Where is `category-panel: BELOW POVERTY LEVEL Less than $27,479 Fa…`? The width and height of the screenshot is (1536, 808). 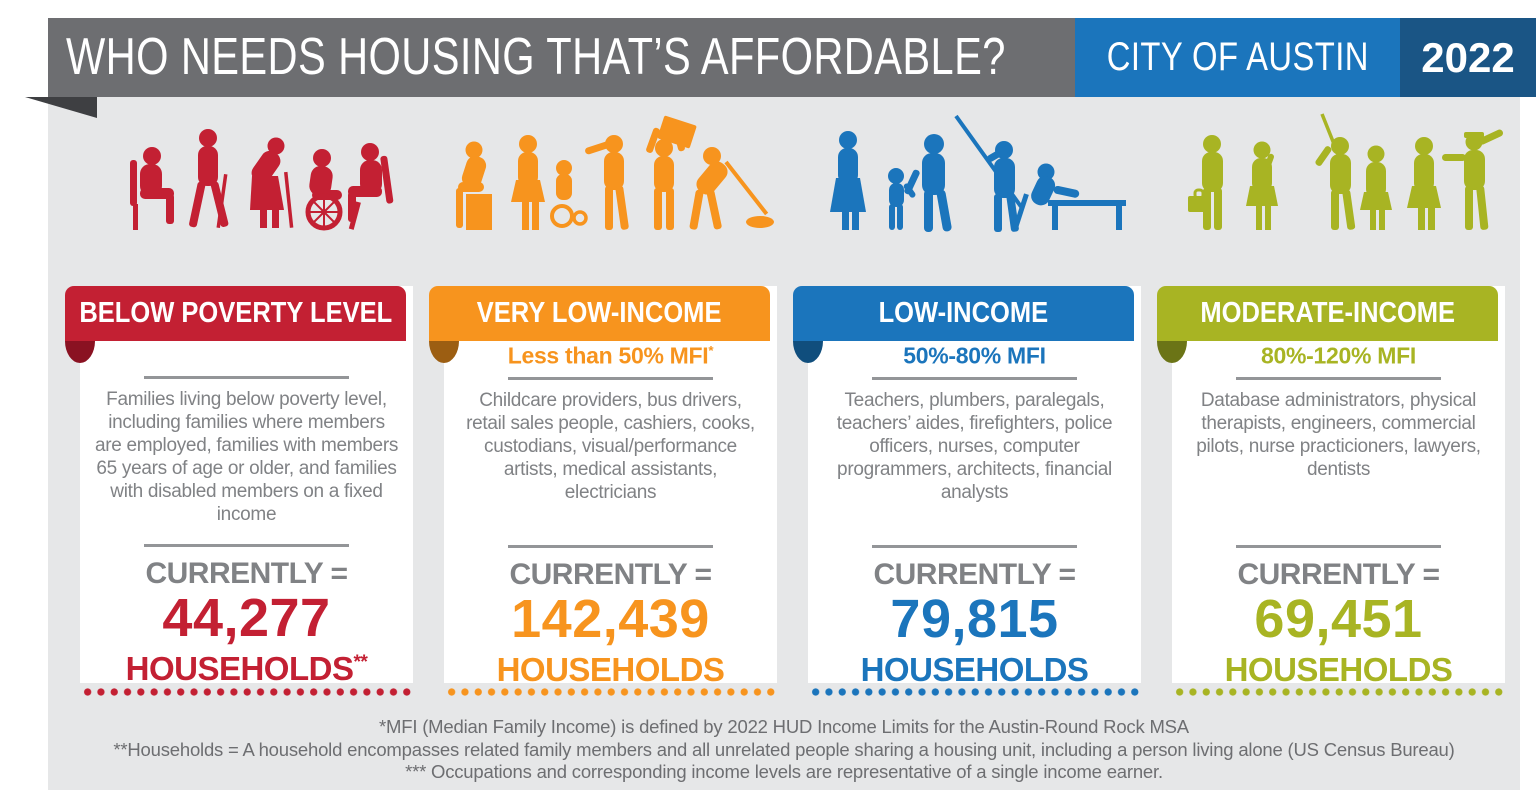 category-panel: BELOW POVERTY LEVEL Less than $27,479 Fa… is located at coordinates (239, 491).